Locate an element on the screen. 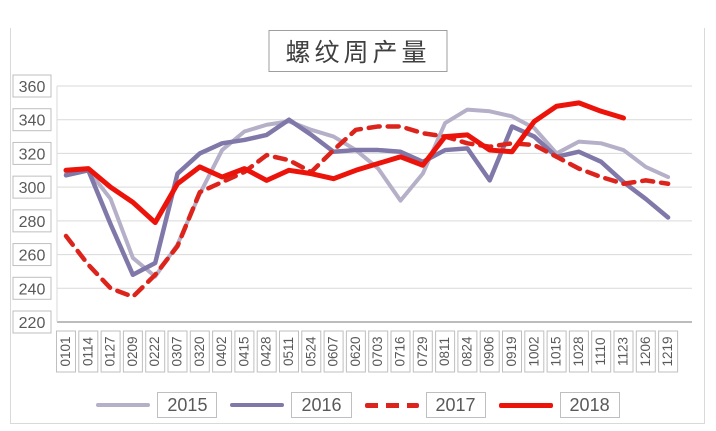  x-axis-label: 0703 is located at coordinates (377, 351).